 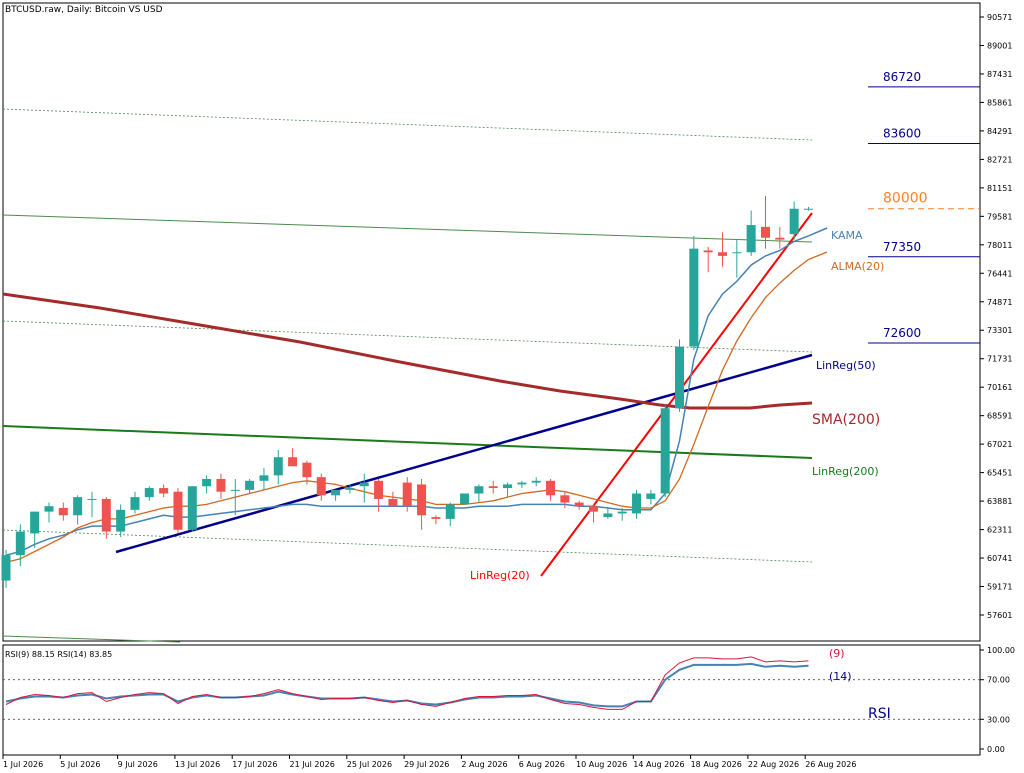 I want to click on kama-label: KAMA, so click(x=847, y=235).